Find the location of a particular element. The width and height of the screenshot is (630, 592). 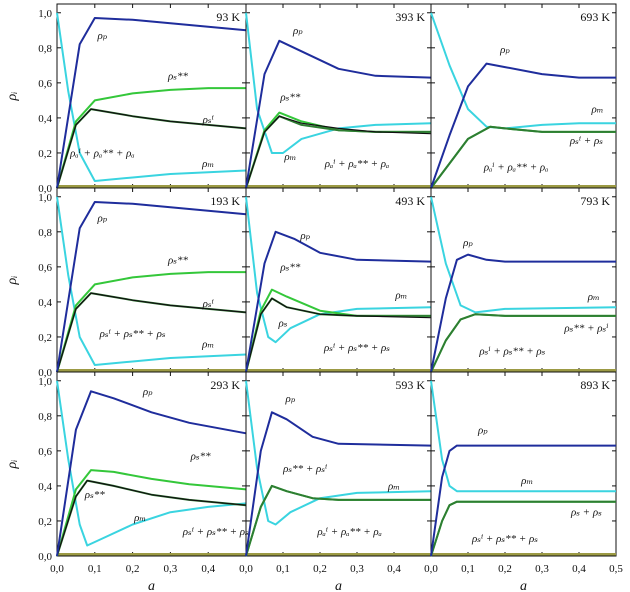

temperature-label: 393 K is located at coordinates (410, 17).